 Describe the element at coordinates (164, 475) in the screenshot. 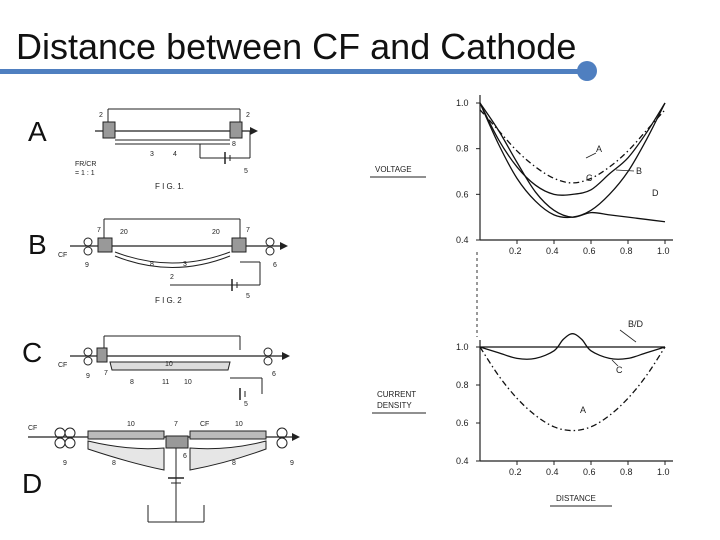

I see `fig4-diagram` at that location.